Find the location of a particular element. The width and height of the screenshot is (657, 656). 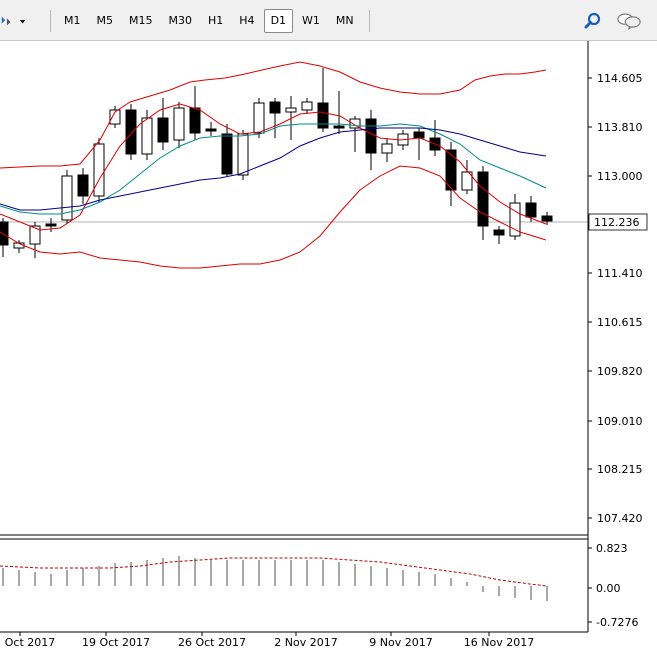

tf-d1-button: D1 is located at coordinates (278, 21).